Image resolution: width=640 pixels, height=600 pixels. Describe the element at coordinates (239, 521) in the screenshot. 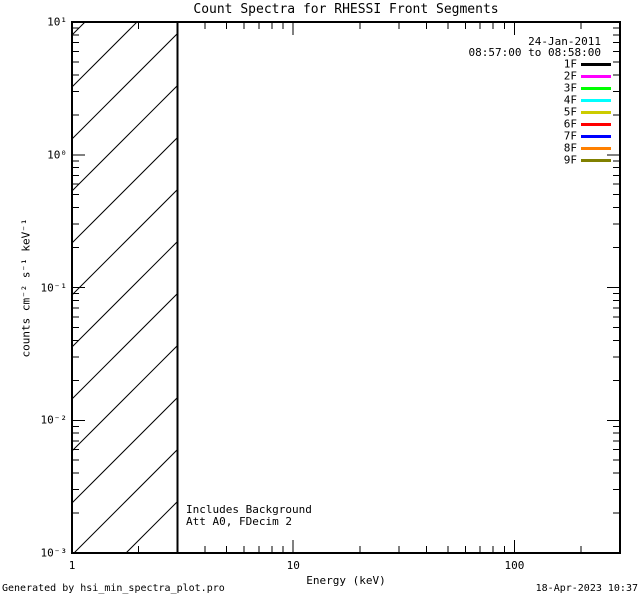

I see `annotation-attenuator-state: Att A0, FDecim 2` at that location.